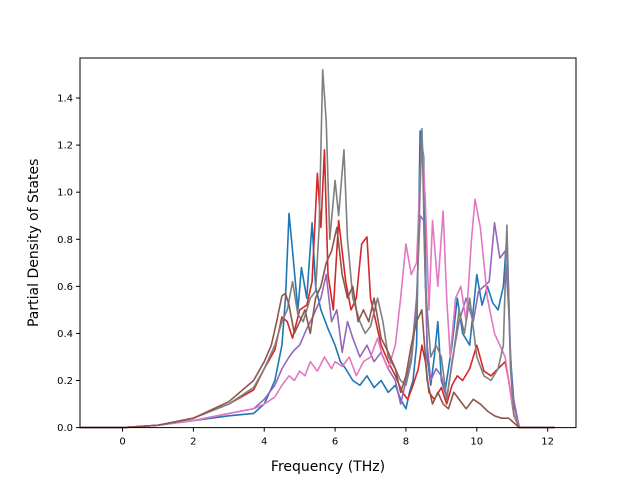 This screenshot has height=484, width=640. Describe the element at coordinates (65, 381) in the screenshot. I see `y-tick-label: 0.2` at that location.